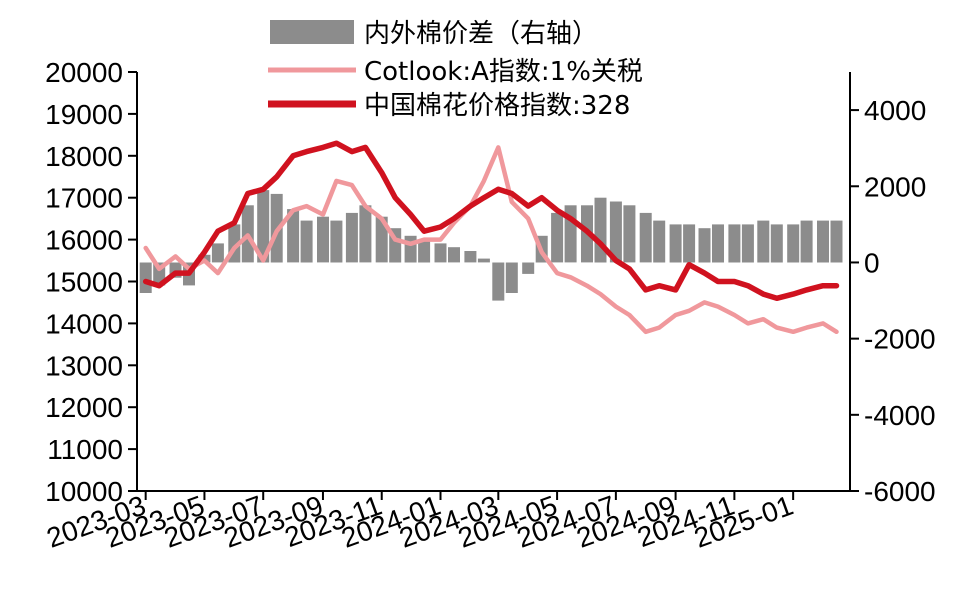 The image size is (980, 615). Describe the element at coordinates (900, 339) in the screenshot. I see `y2-tick-label: -2000` at that location.